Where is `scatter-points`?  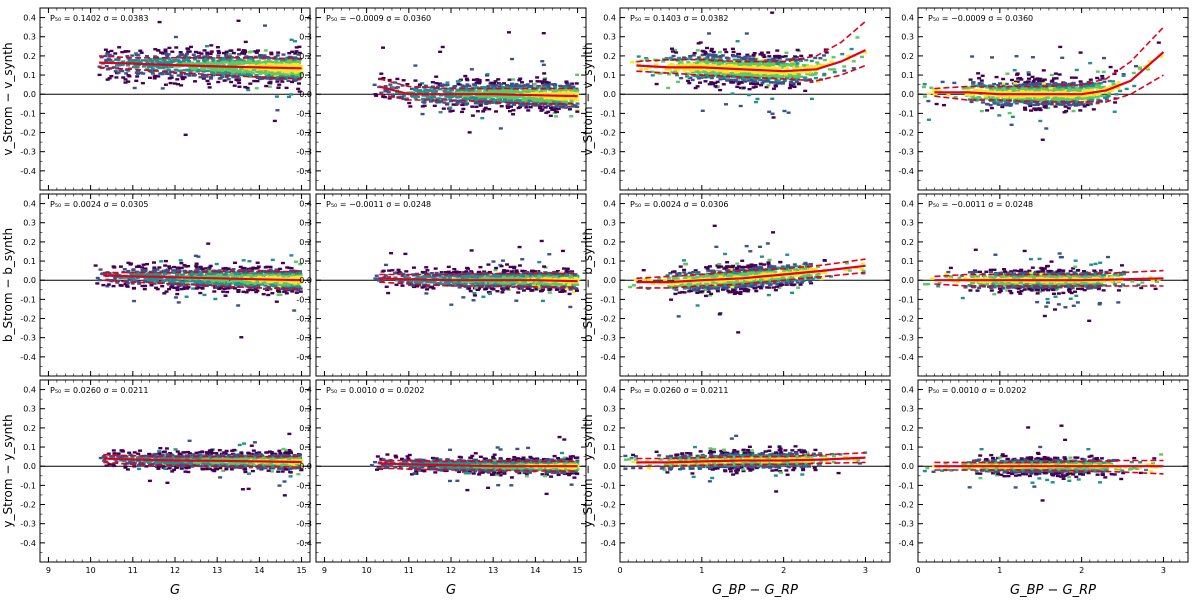 scatter-points is located at coordinates (476, 82).